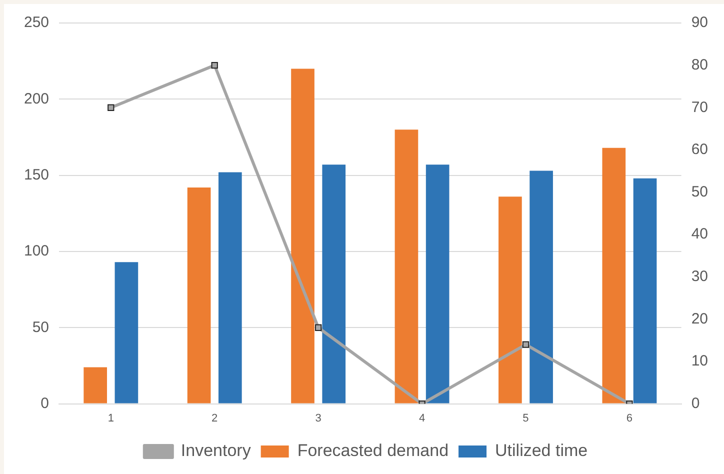 Image resolution: width=724 pixels, height=474 pixels. What do you see at coordinates (699, 107) in the screenshot?
I see `y2-tick-label: 70` at bounding box center [699, 107].